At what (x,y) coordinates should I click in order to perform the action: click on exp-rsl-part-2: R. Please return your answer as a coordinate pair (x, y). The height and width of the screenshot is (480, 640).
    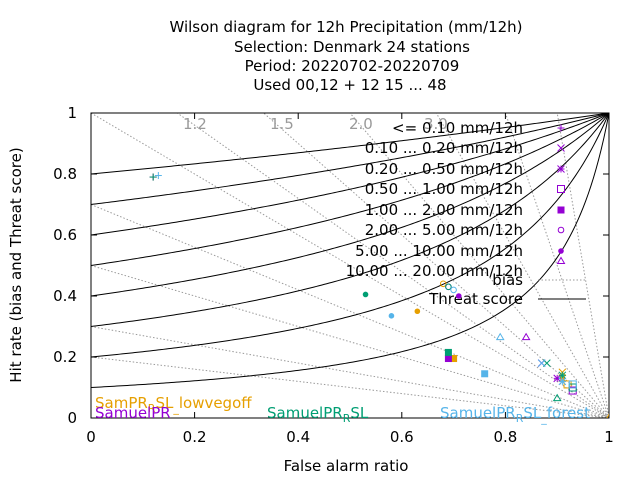
    Looking at the image, I should click on (347, 418).